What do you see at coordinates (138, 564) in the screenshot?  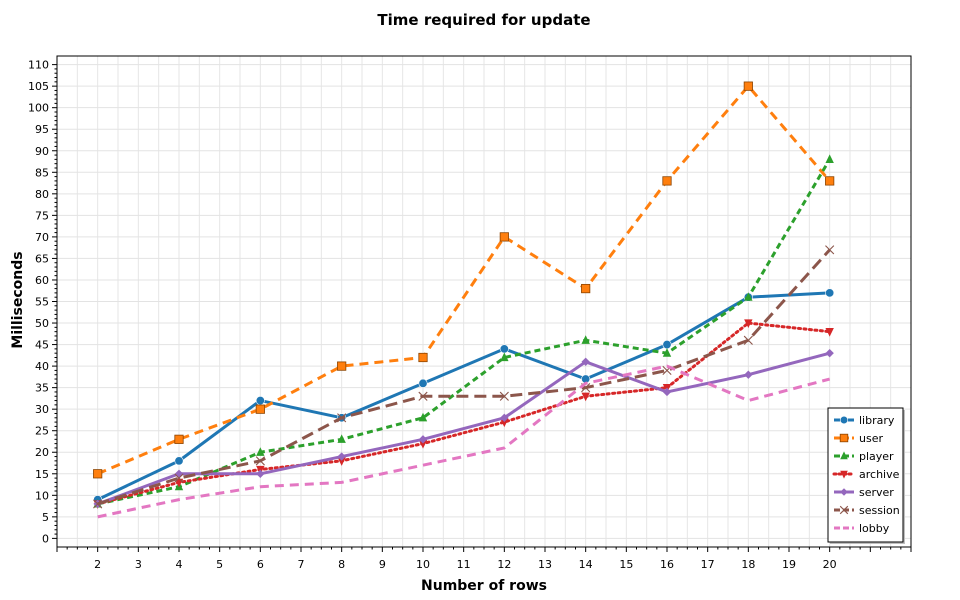 I see `x-tick-label: 3` at bounding box center [138, 564].